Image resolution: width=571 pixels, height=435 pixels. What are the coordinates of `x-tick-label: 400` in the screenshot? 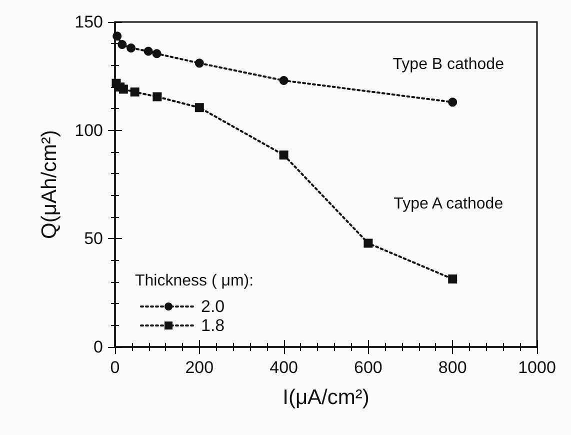 It's located at (284, 367).